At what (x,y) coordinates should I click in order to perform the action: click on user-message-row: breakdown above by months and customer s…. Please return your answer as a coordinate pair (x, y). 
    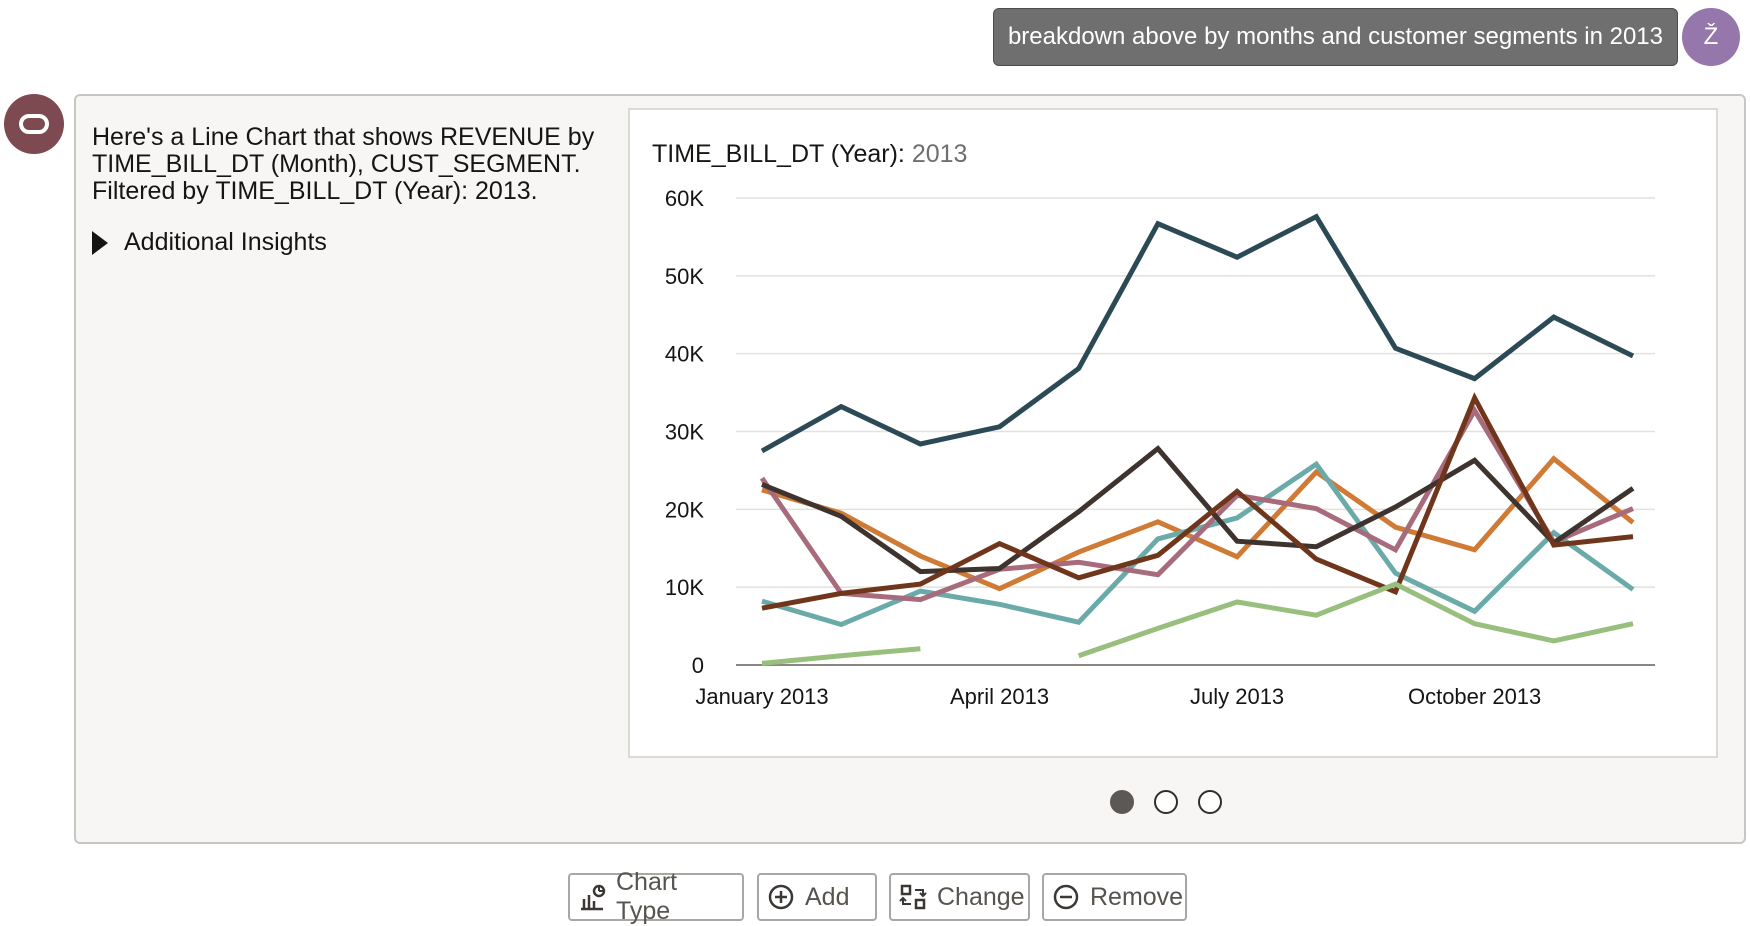
    Looking at the image, I should click on (875, 38).